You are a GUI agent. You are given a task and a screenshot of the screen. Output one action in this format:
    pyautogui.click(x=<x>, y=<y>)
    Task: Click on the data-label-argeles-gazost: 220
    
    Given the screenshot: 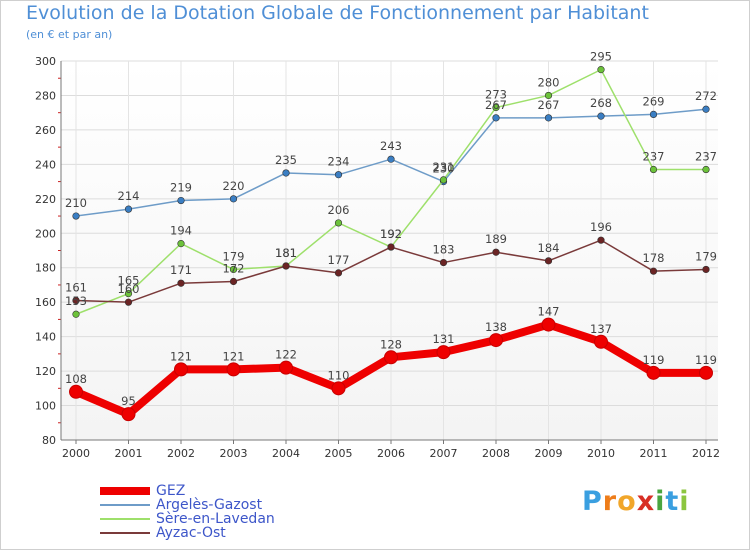 What is the action you would take?
    pyautogui.click(x=234, y=186)
    